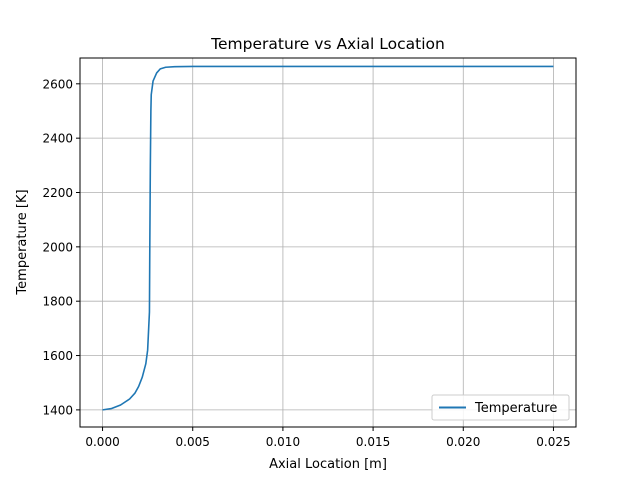  Describe the element at coordinates (57, 410) in the screenshot. I see `y-tick-label: 1400` at that location.